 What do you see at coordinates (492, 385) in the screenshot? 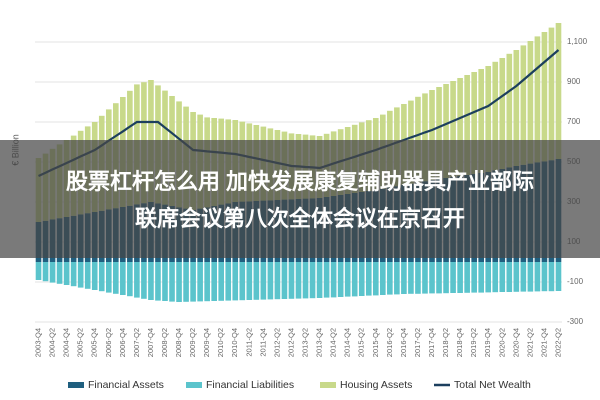
I see `legend-label: Total Net Wealth` at bounding box center [492, 385].